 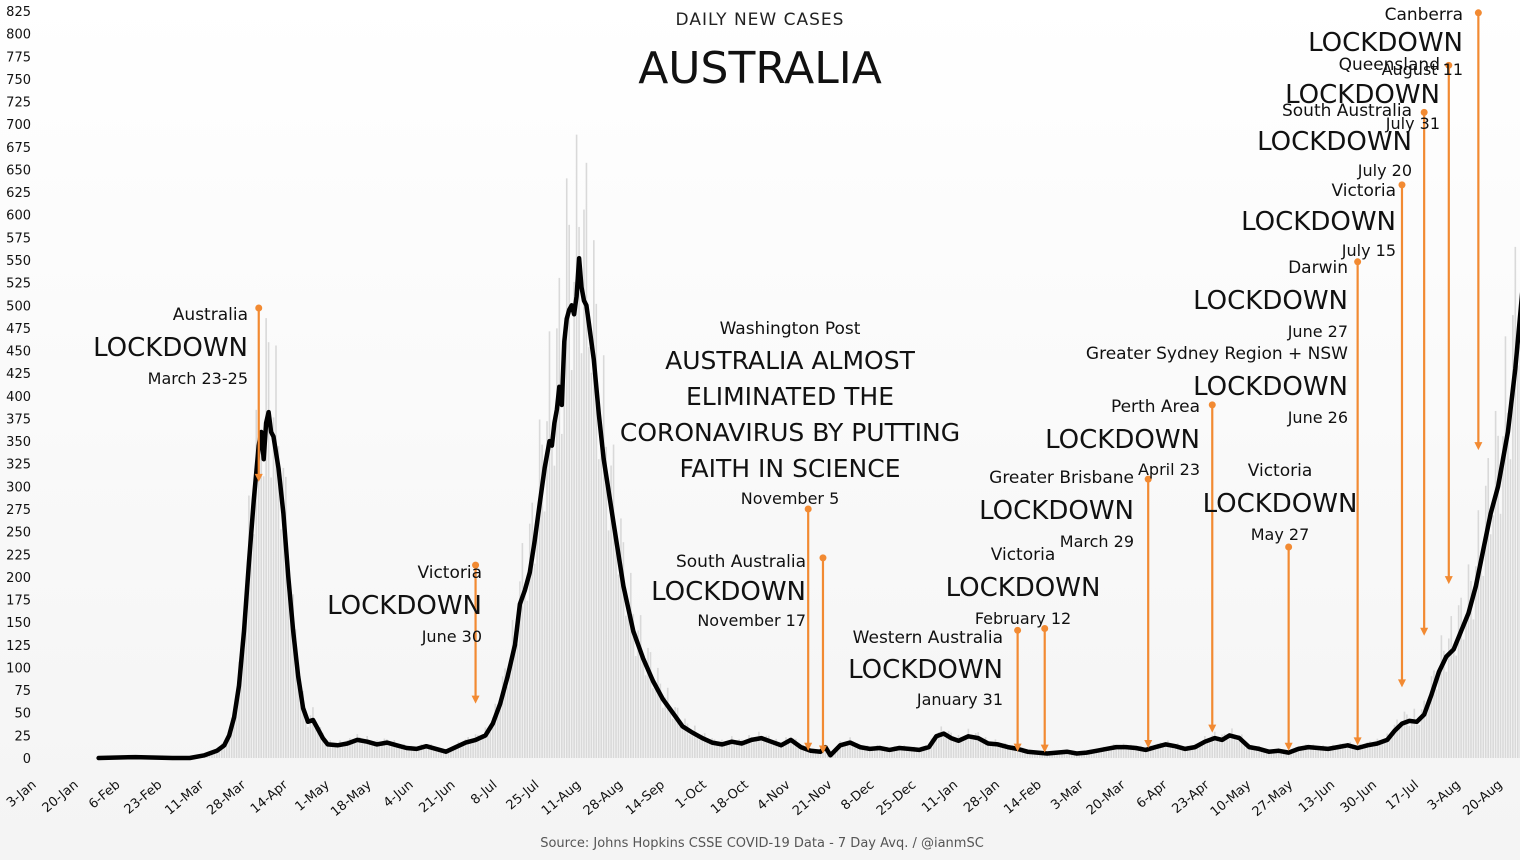 I want to click on annotation-date: August 11, so click(x=1422, y=69).